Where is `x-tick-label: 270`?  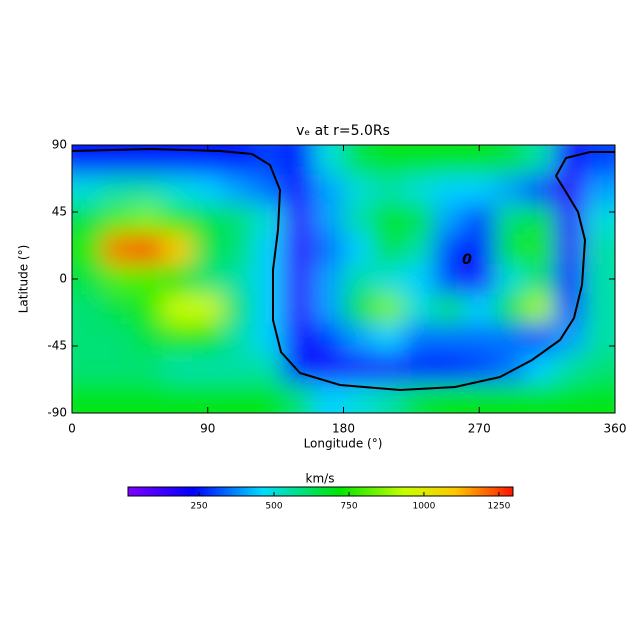
x-tick-label: 270 is located at coordinates (479, 429).